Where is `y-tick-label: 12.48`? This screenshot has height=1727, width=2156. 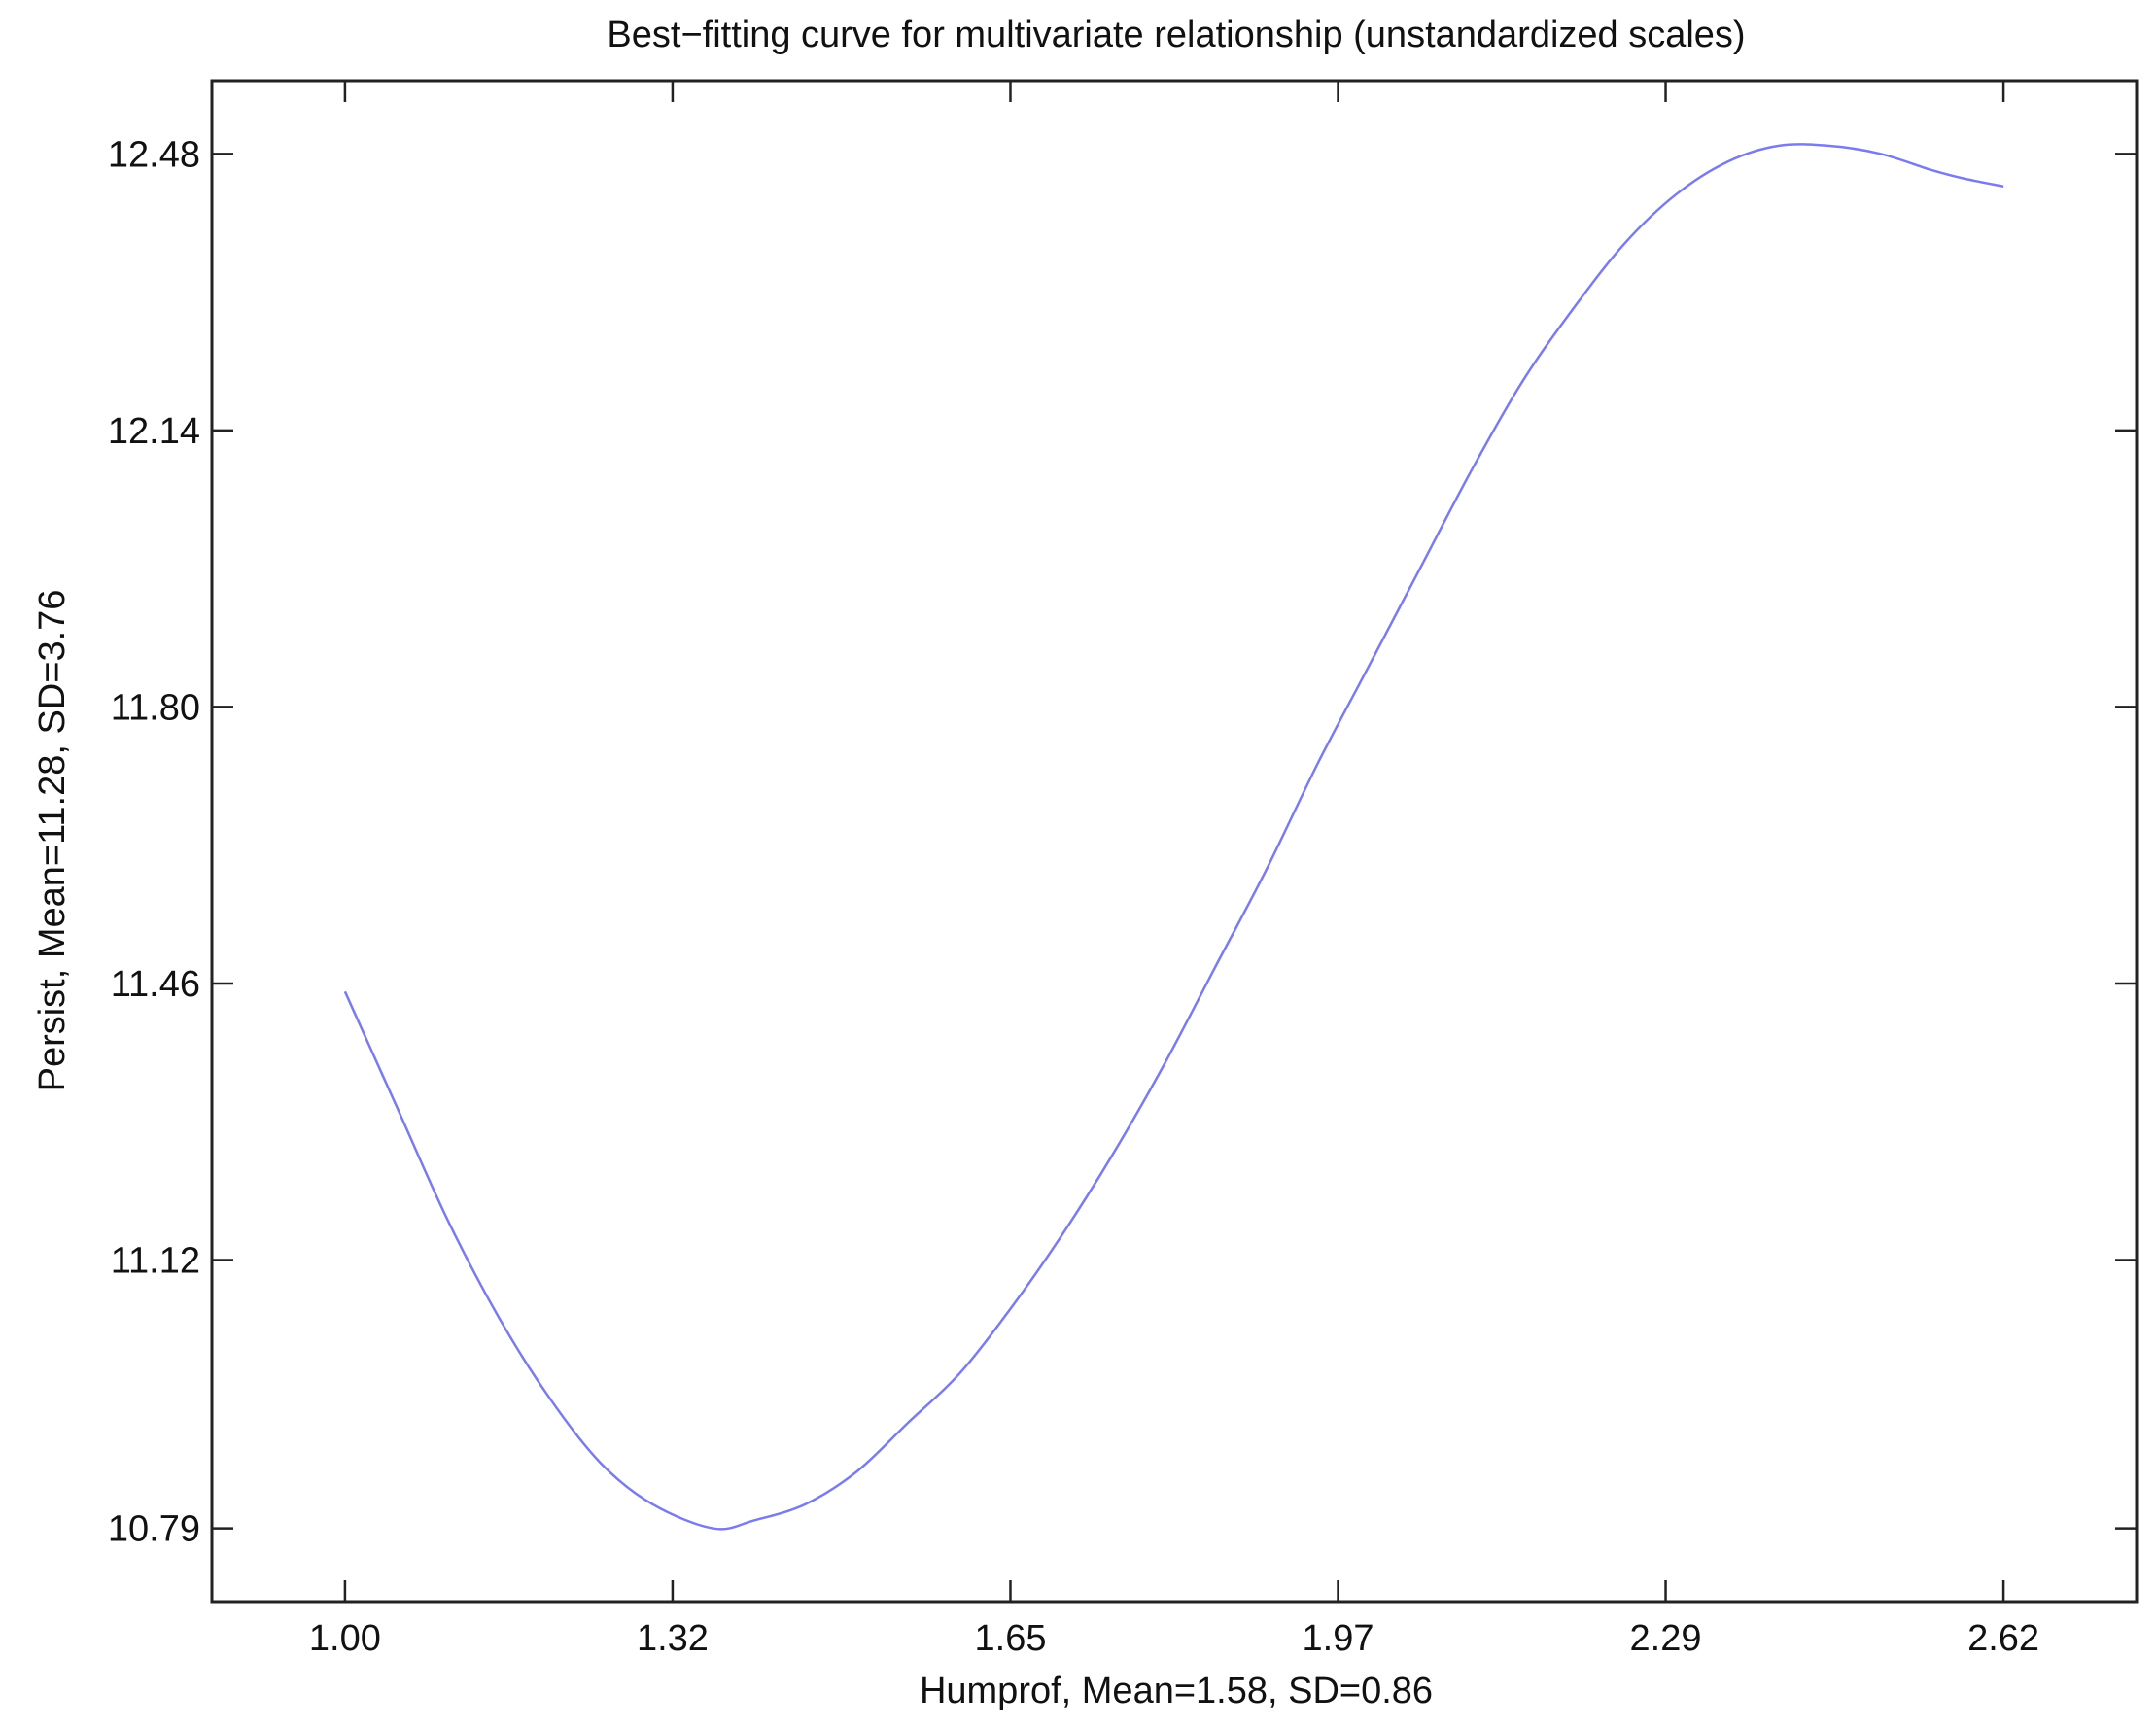
y-tick-label: 12.48 is located at coordinates (154, 155).